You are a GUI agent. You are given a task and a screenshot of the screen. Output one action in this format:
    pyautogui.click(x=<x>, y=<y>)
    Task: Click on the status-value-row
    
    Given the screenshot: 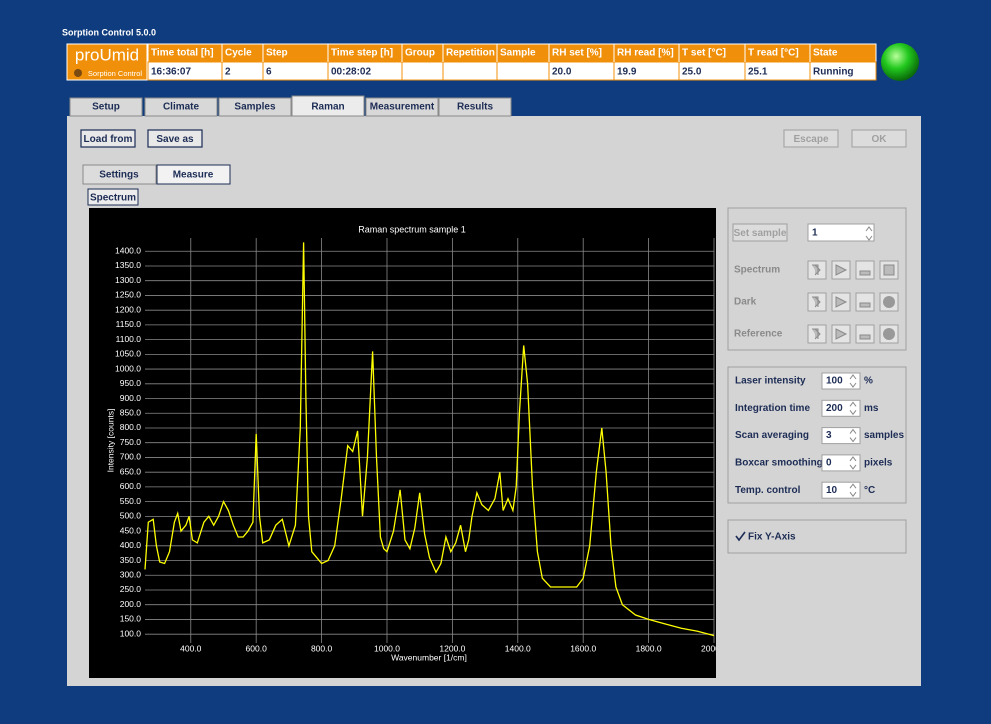 What is the action you would take?
    pyautogui.click(x=512, y=71)
    